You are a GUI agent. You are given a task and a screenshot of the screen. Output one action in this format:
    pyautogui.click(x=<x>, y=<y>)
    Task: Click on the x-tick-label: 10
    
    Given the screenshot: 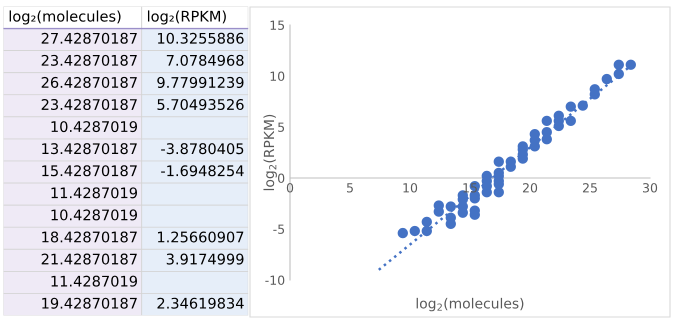 What is the action you would take?
    pyautogui.click(x=410, y=188)
    